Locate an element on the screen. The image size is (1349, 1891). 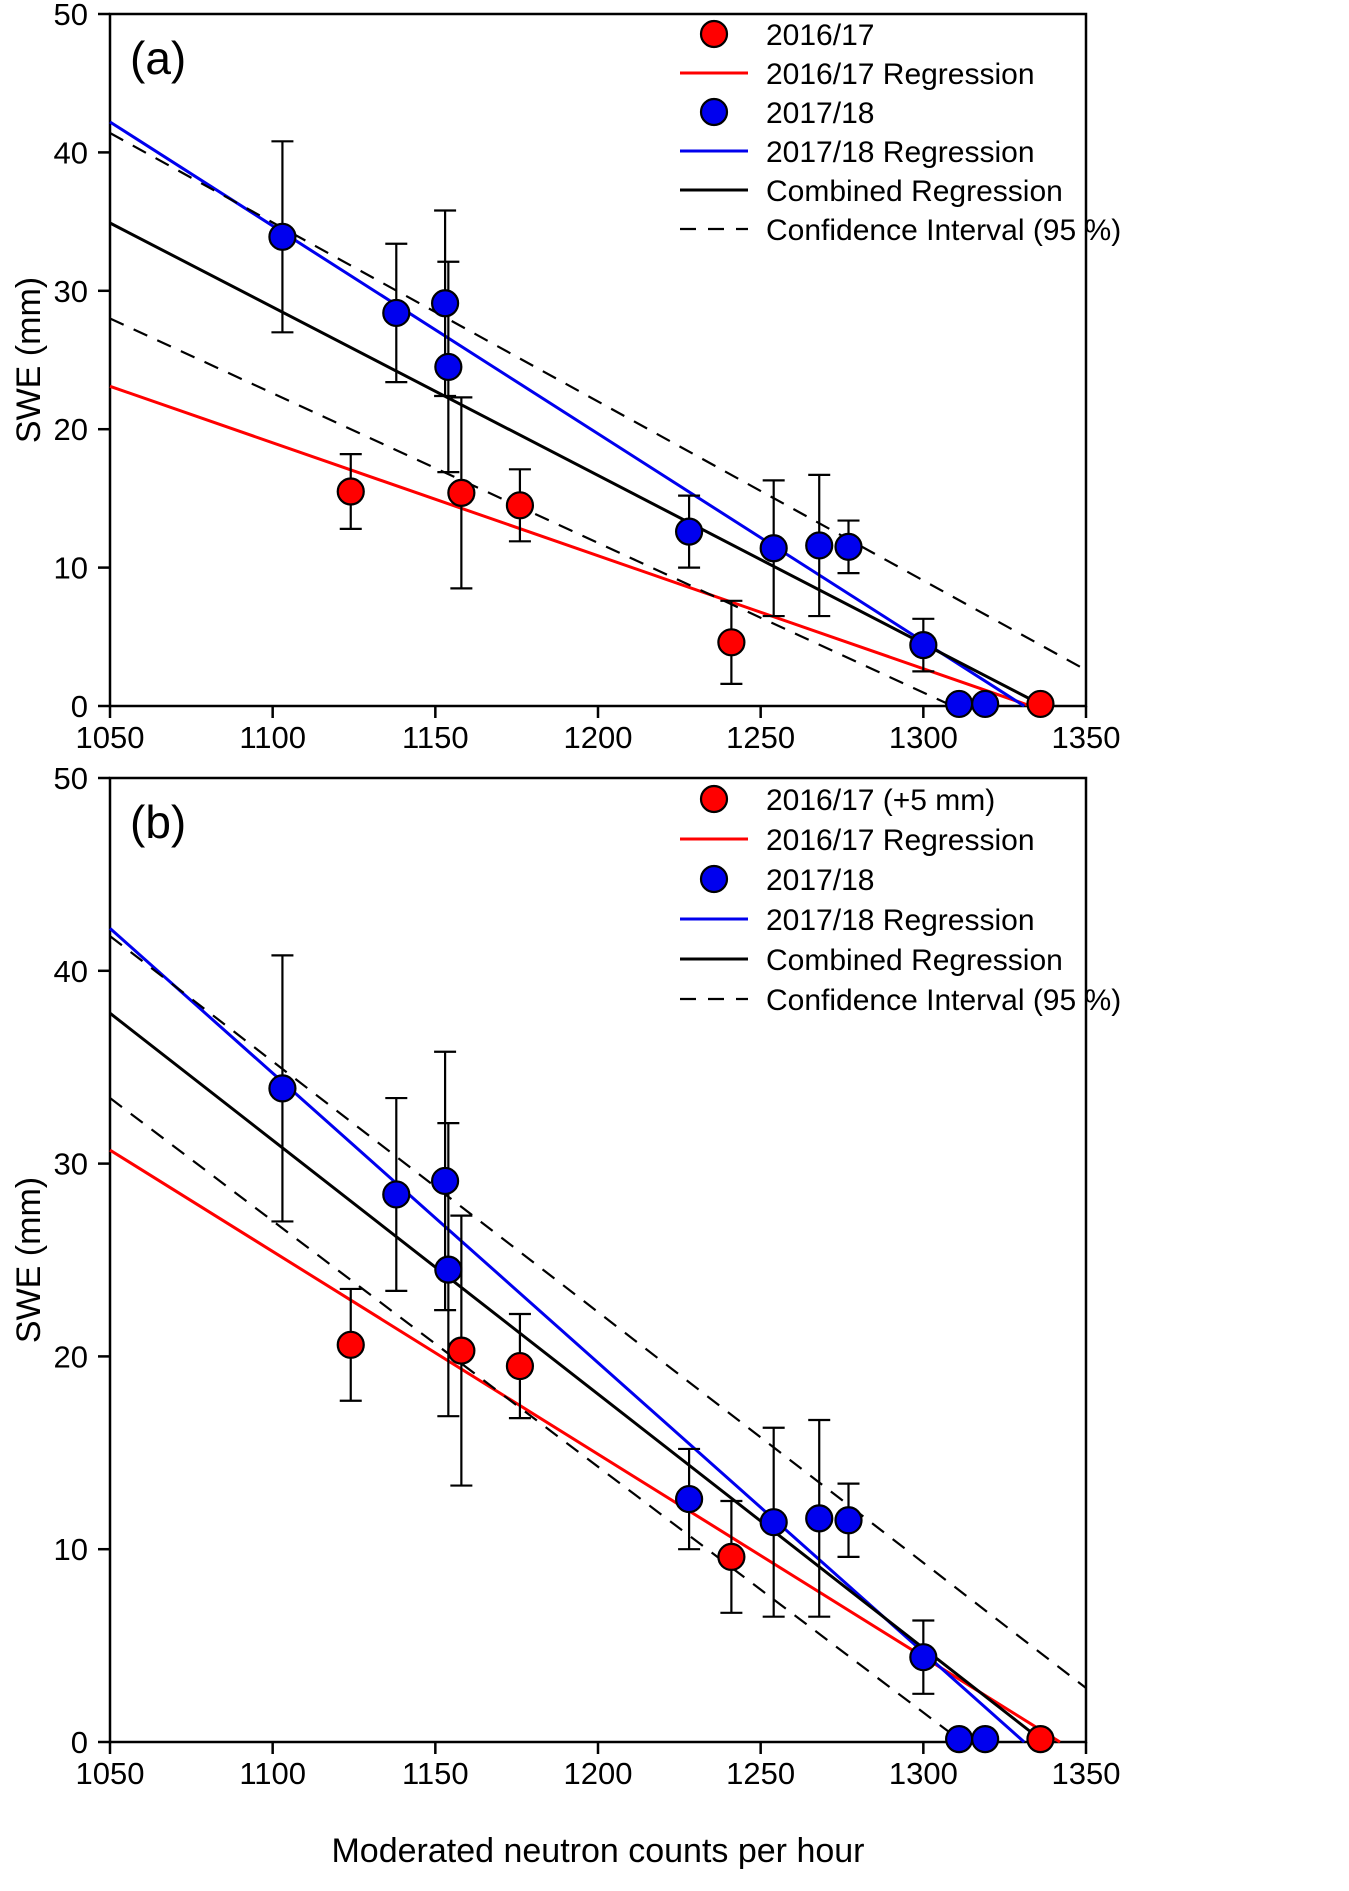
x-axis-title: Moderated neutron counts per hour is located at coordinates (597, 1851).